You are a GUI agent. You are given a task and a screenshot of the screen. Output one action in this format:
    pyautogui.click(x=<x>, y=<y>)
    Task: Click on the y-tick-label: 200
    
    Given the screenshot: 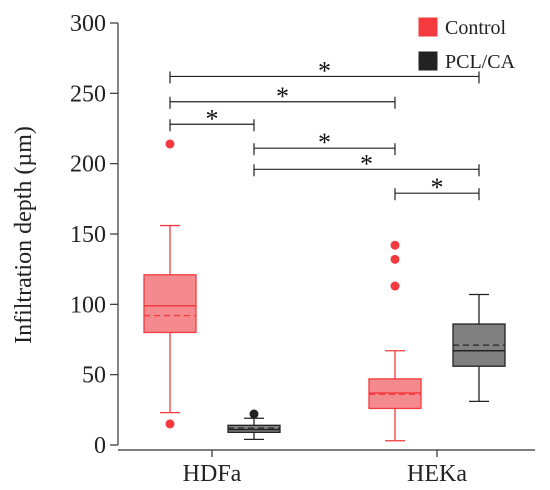 What is the action you would take?
    pyautogui.click(x=88, y=165)
    